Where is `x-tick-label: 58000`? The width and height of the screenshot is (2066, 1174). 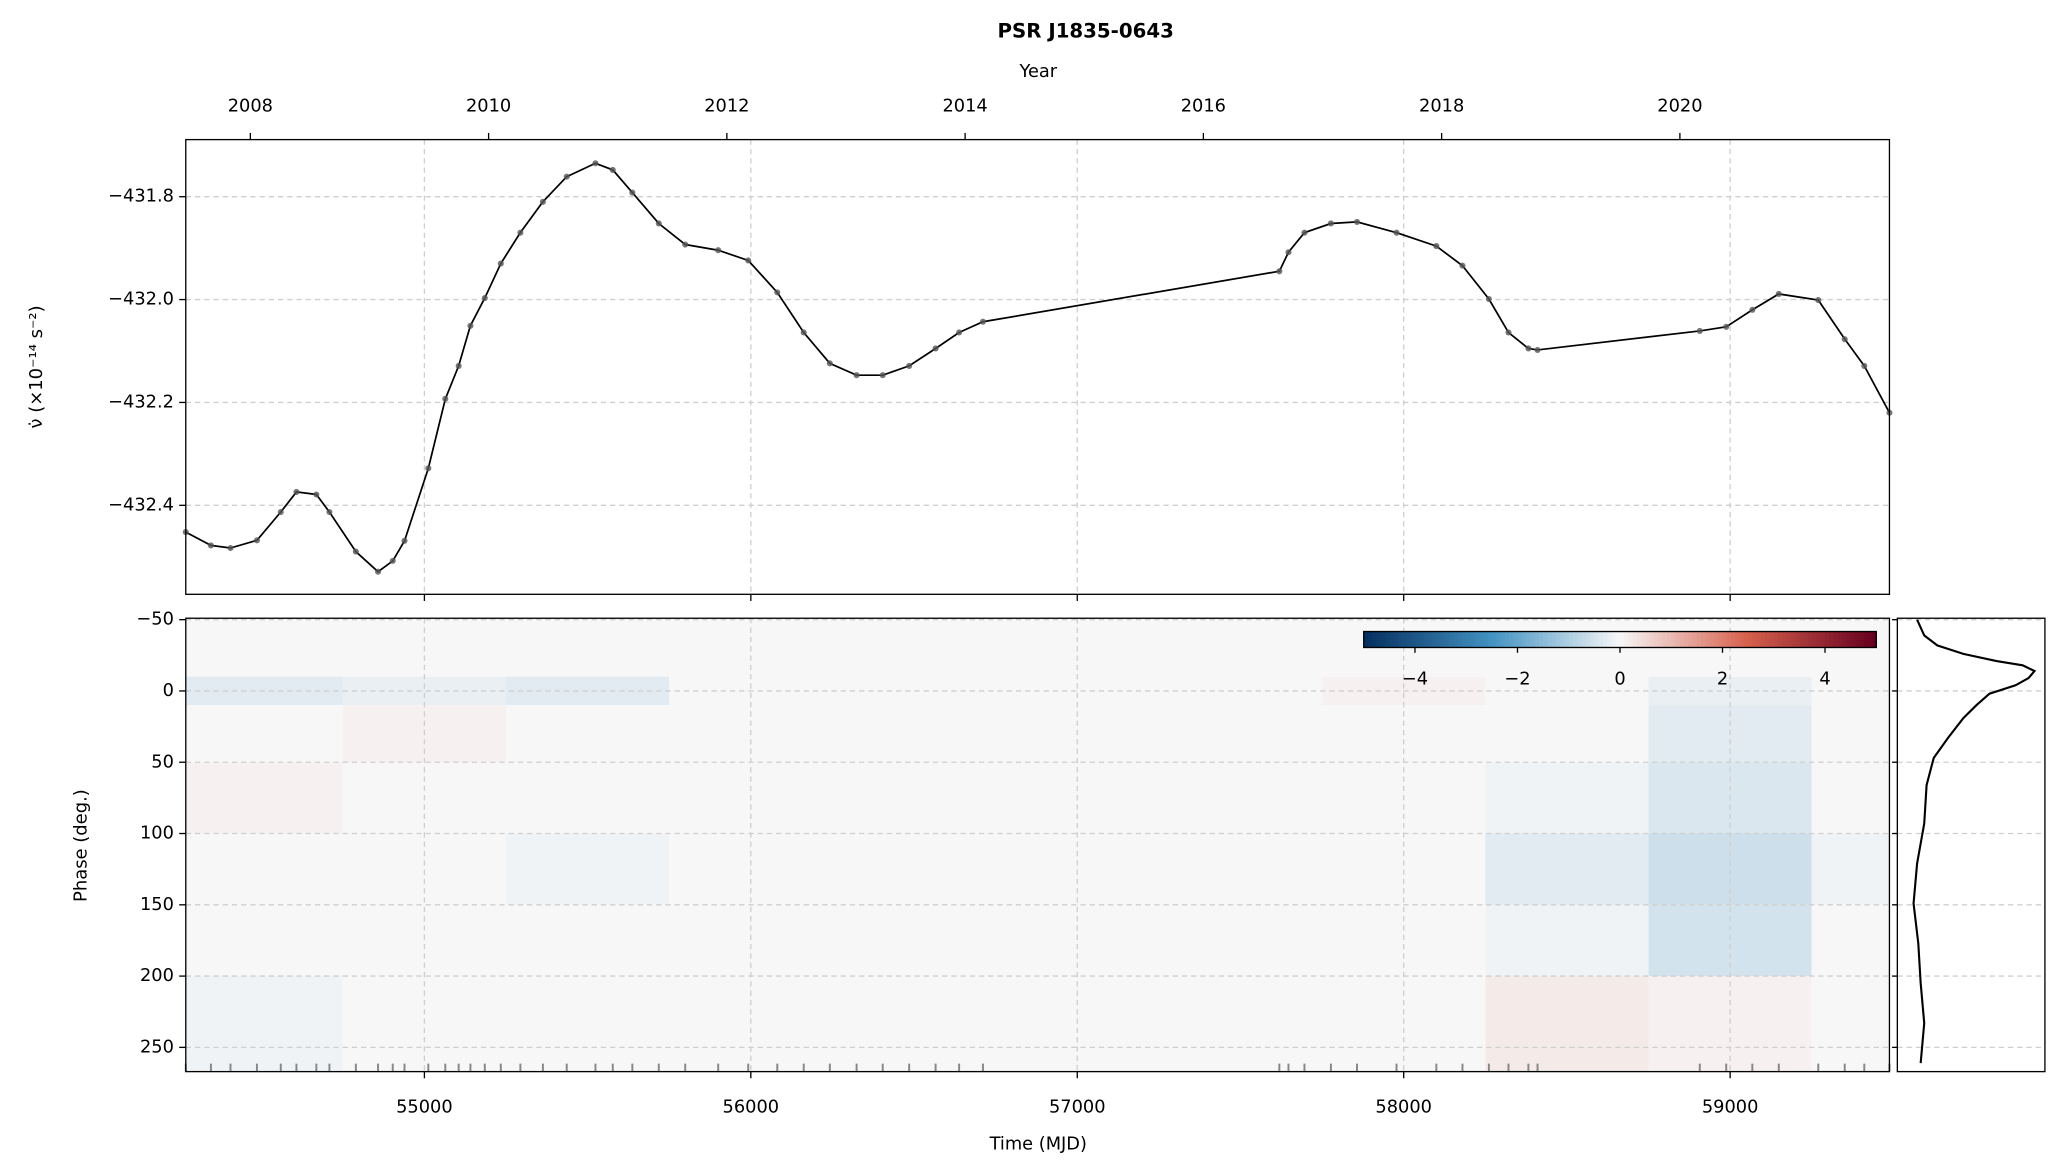 x-tick-label: 58000 is located at coordinates (1403, 1106).